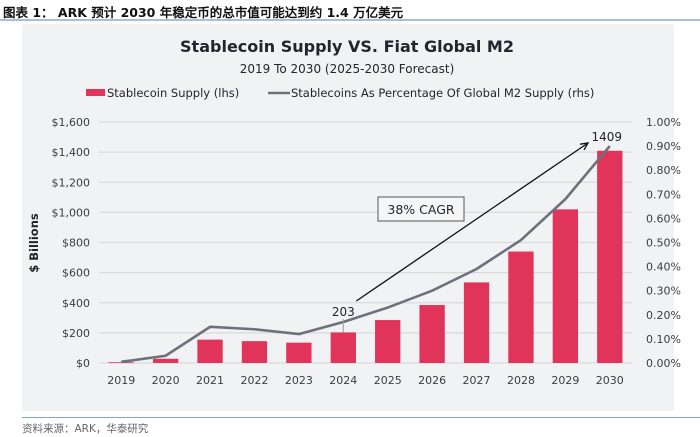 The width and height of the screenshot is (700, 437). I want to click on x-tick-label: 2019, so click(121, 380).